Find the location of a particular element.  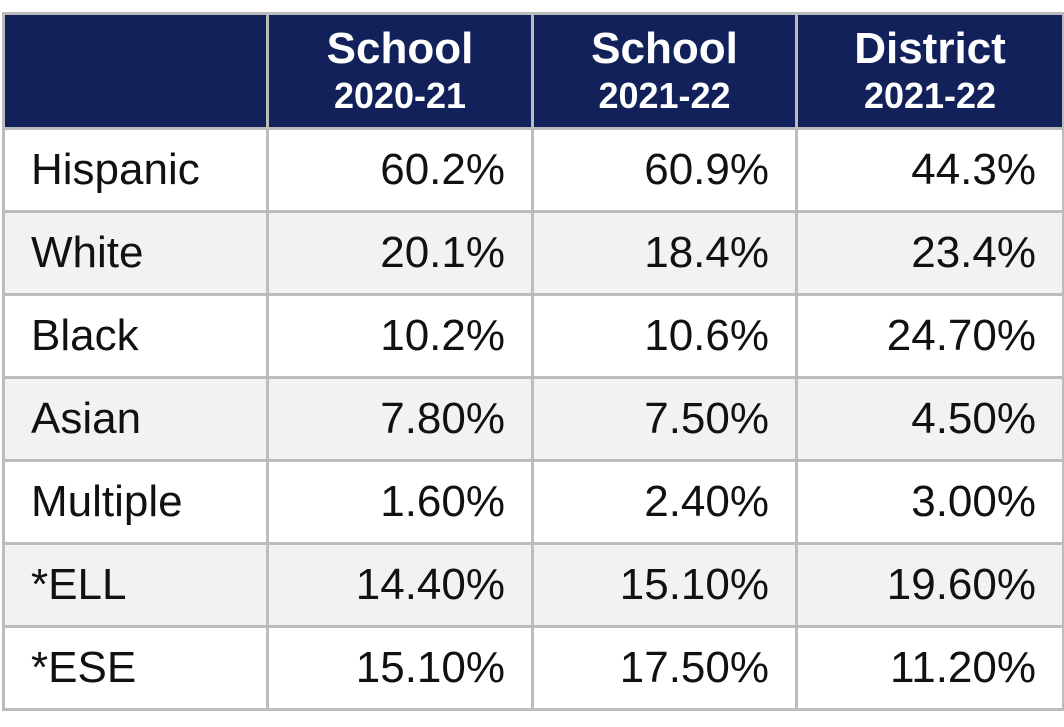

value-cell: 1.60% is located at coordinates (400, 502).